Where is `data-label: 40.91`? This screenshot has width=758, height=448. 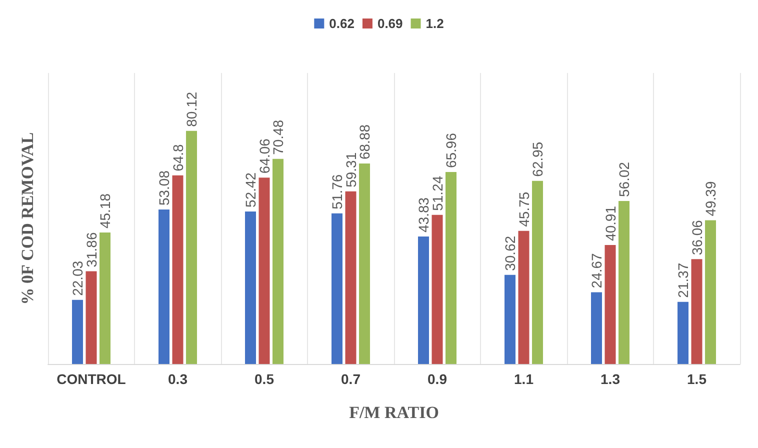 data-label: 40.91 is located at coordinates (610, 223).